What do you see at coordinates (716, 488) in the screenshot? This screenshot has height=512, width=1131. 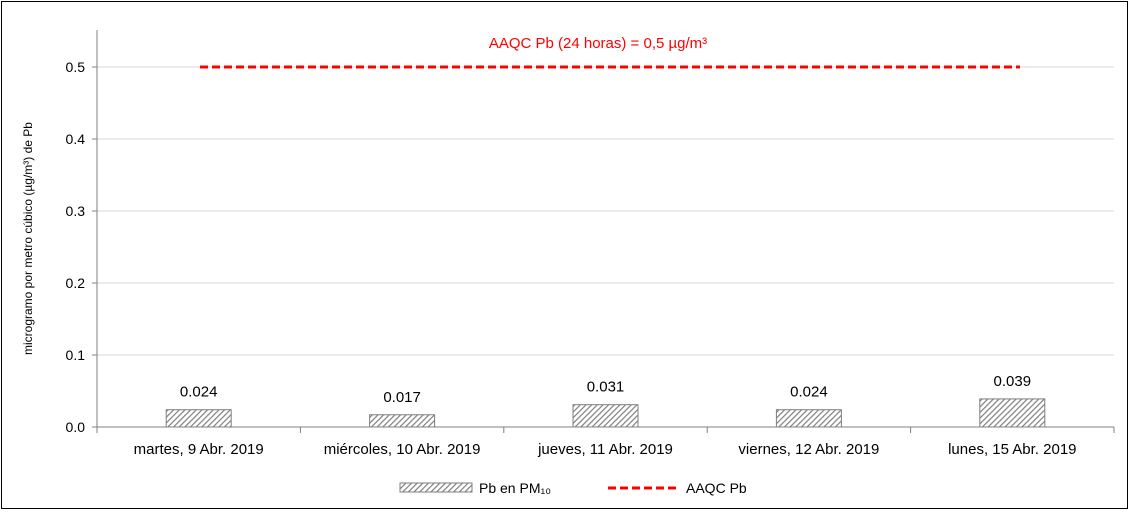 I see `legend-label-aaqc: AAQC Pb` at bounding box center [716, 488].